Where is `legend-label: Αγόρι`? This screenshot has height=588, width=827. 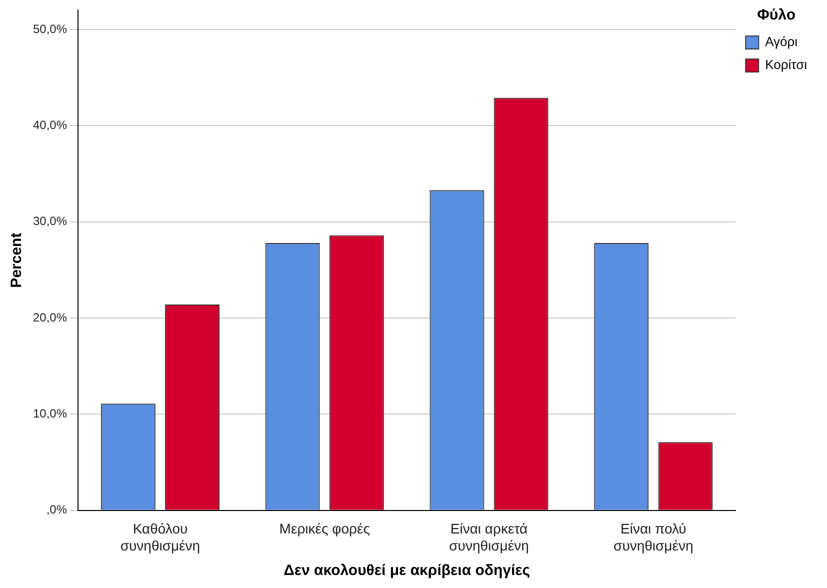 legend-label: Αγόρι is located at coordinates (781, 42).